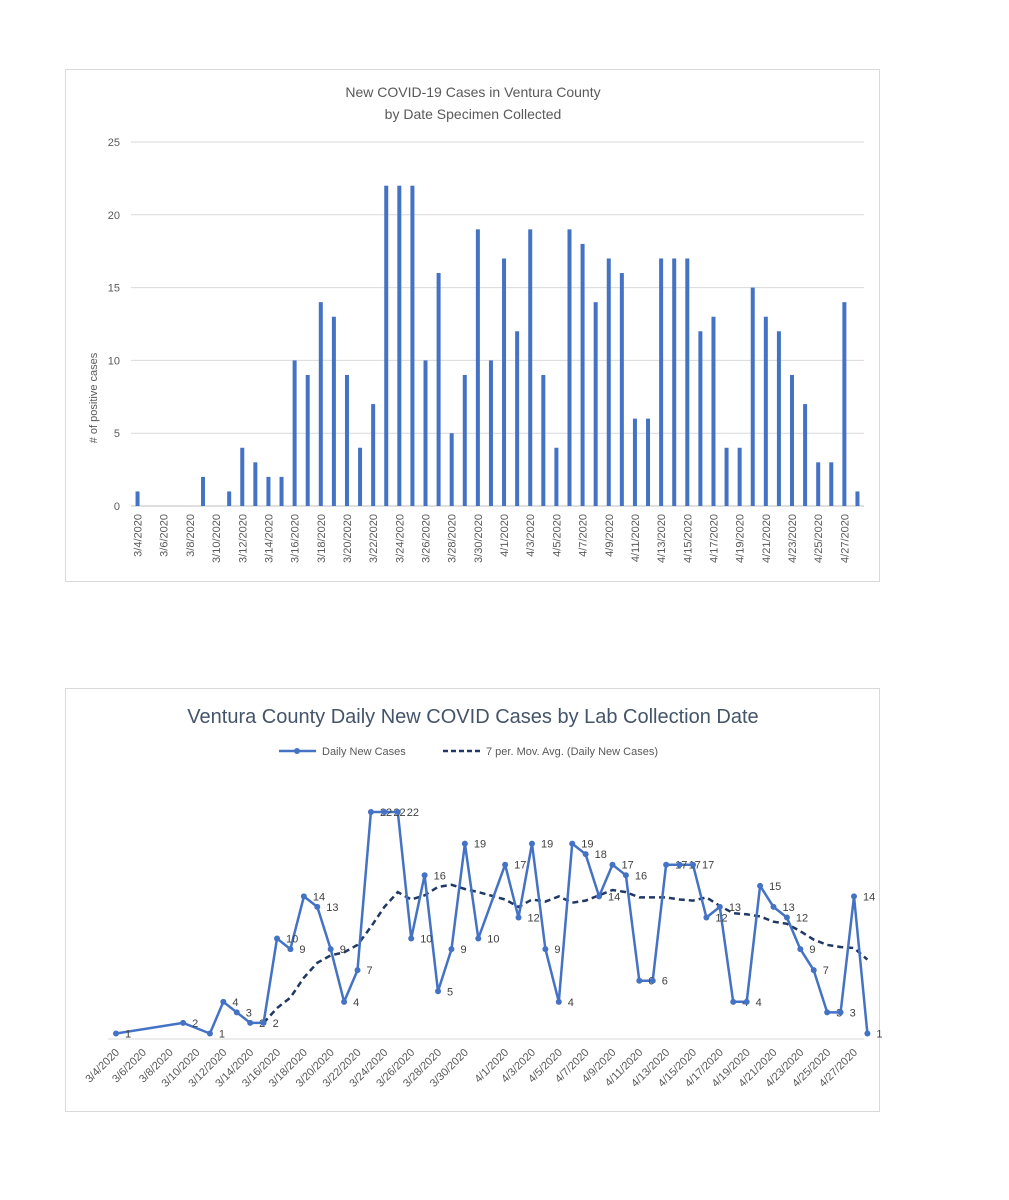 Image resolution: width=1009 pixels, height=1200 pixels. What do you see at coordinates (767, 538) in the screenshot?
I see `x-tick-label: 4/21/2020` at bounding box center [767, 538].